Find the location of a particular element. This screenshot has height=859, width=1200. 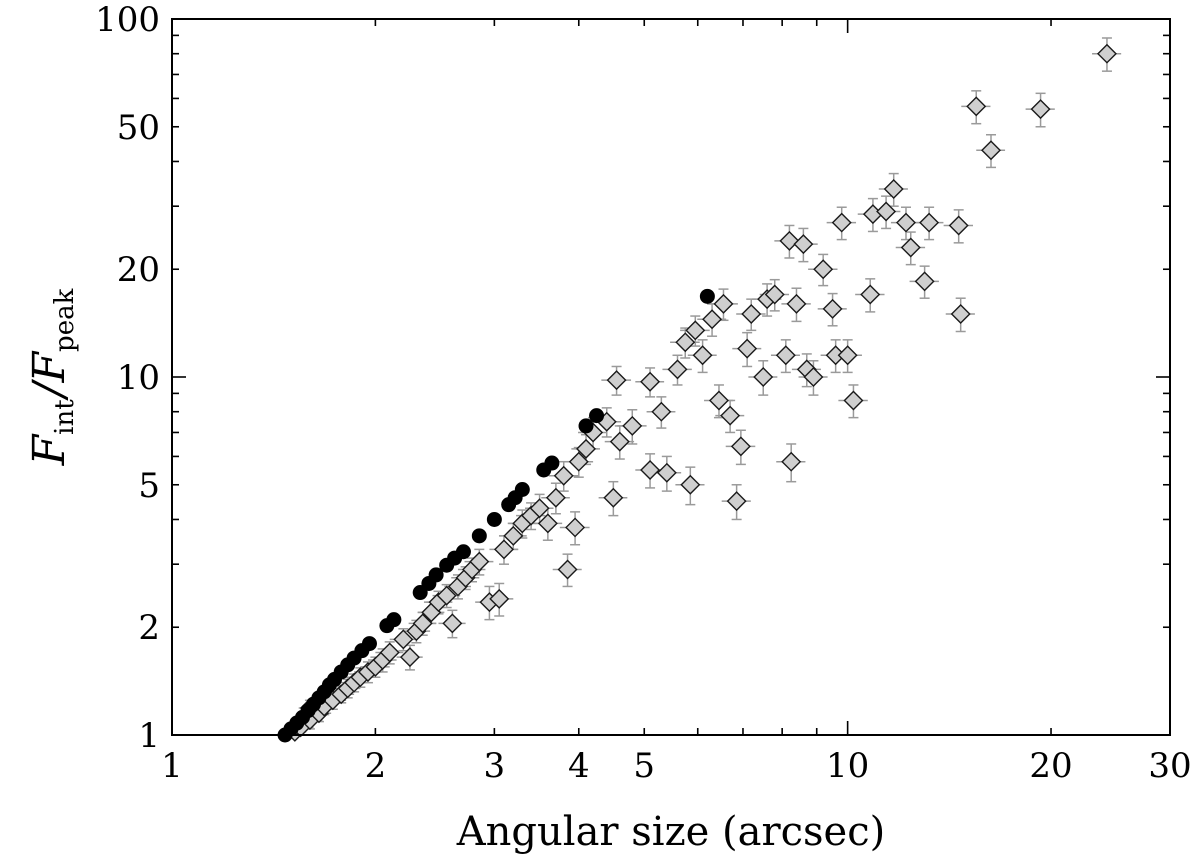

y-axis-title: Fint/Fpeak is located at coordinates (52, 377).